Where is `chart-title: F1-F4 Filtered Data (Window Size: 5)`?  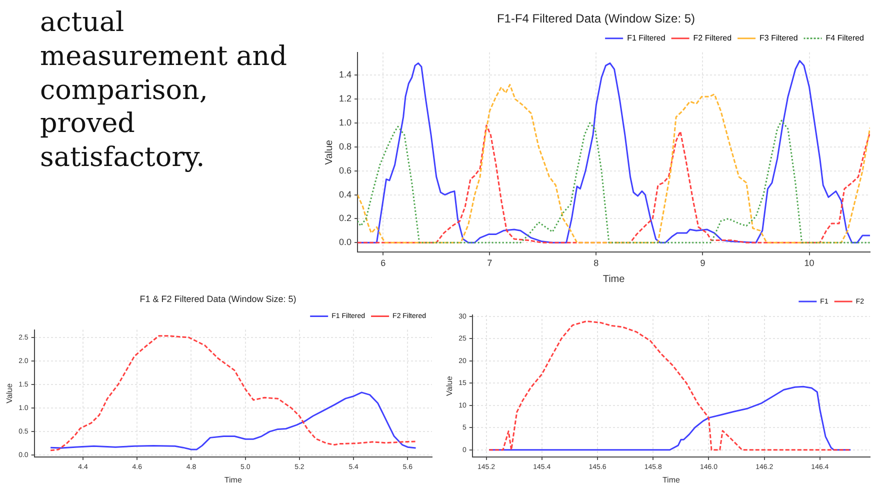 chart-title: F1-F4 Filtered Data (Window Size: 5) is located at coordinates (596, 19).